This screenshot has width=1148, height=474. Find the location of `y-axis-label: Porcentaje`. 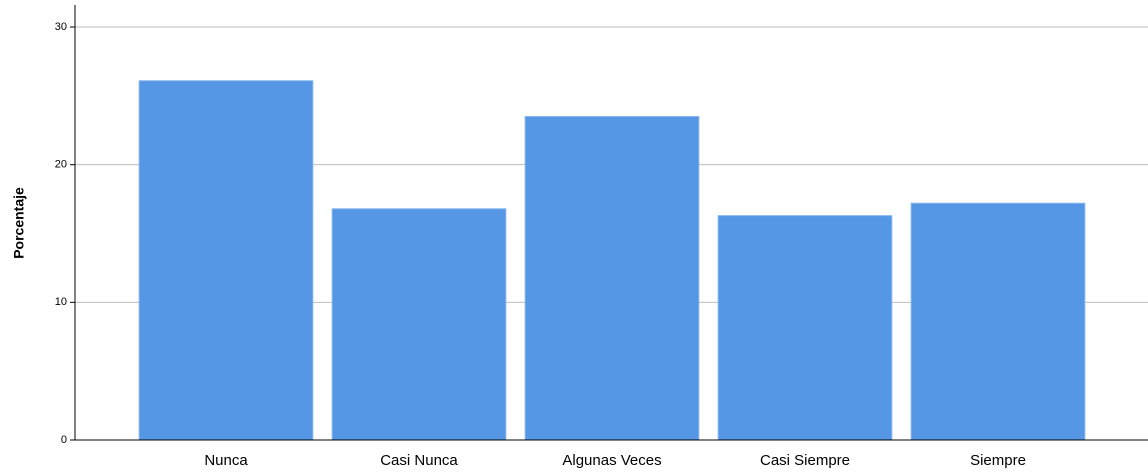

y-axis-label: Porcentaje is located at coordinates (19, 223).